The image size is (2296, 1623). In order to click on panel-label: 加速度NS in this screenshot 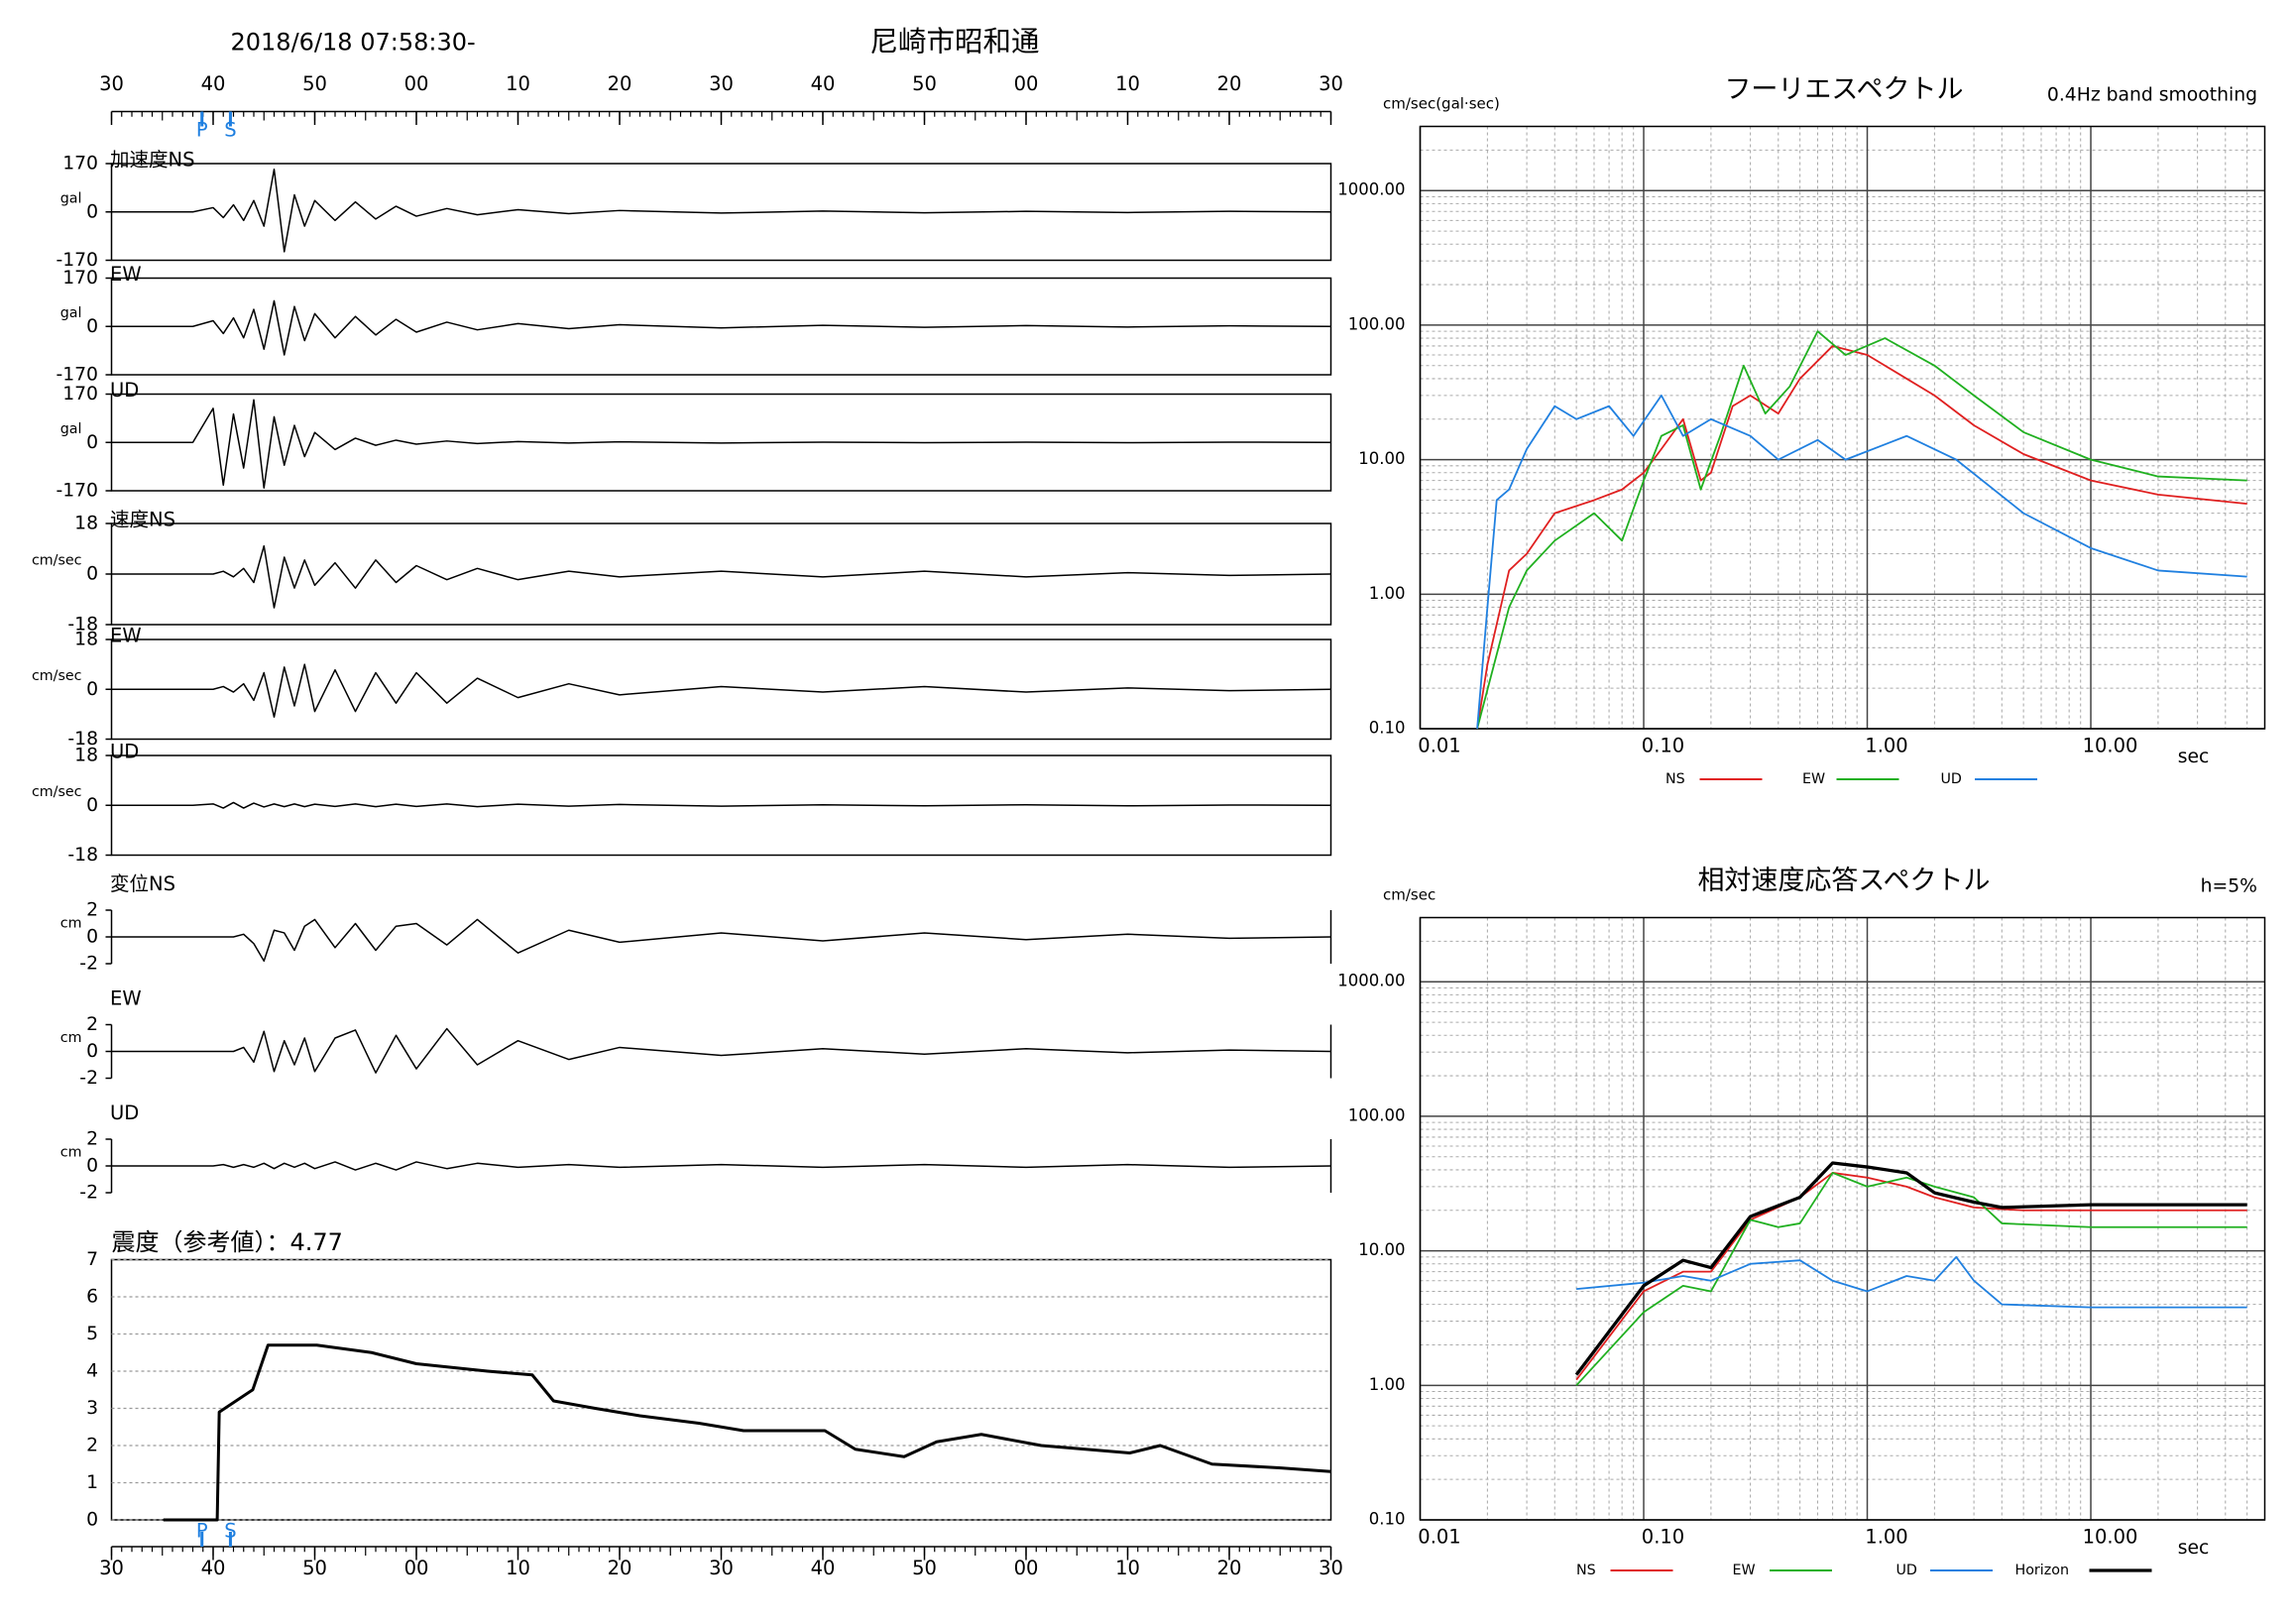, I will do `click(152, 160)`.